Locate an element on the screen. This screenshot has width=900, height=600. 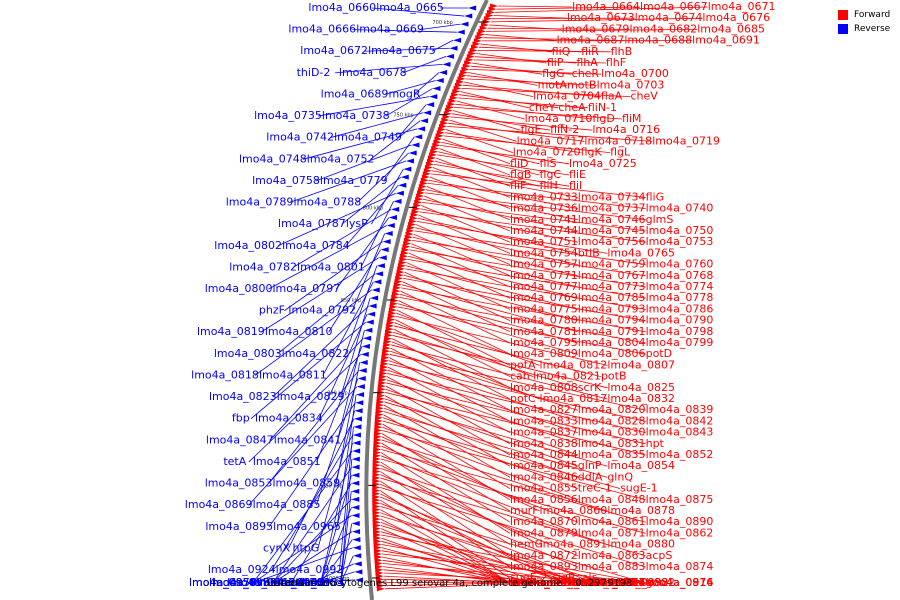
forward-gene-label: lmo4a_0916 is located at coordinates (680, 582).